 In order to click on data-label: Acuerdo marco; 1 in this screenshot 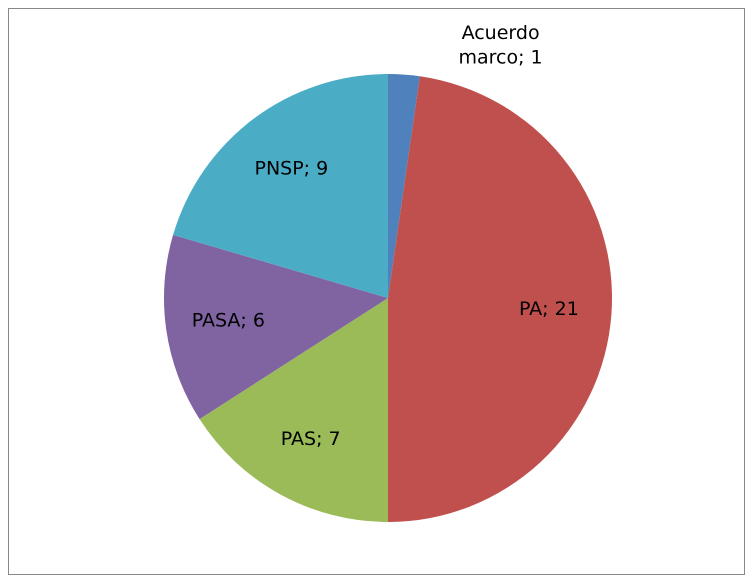, I will do `click(500, 44)`.